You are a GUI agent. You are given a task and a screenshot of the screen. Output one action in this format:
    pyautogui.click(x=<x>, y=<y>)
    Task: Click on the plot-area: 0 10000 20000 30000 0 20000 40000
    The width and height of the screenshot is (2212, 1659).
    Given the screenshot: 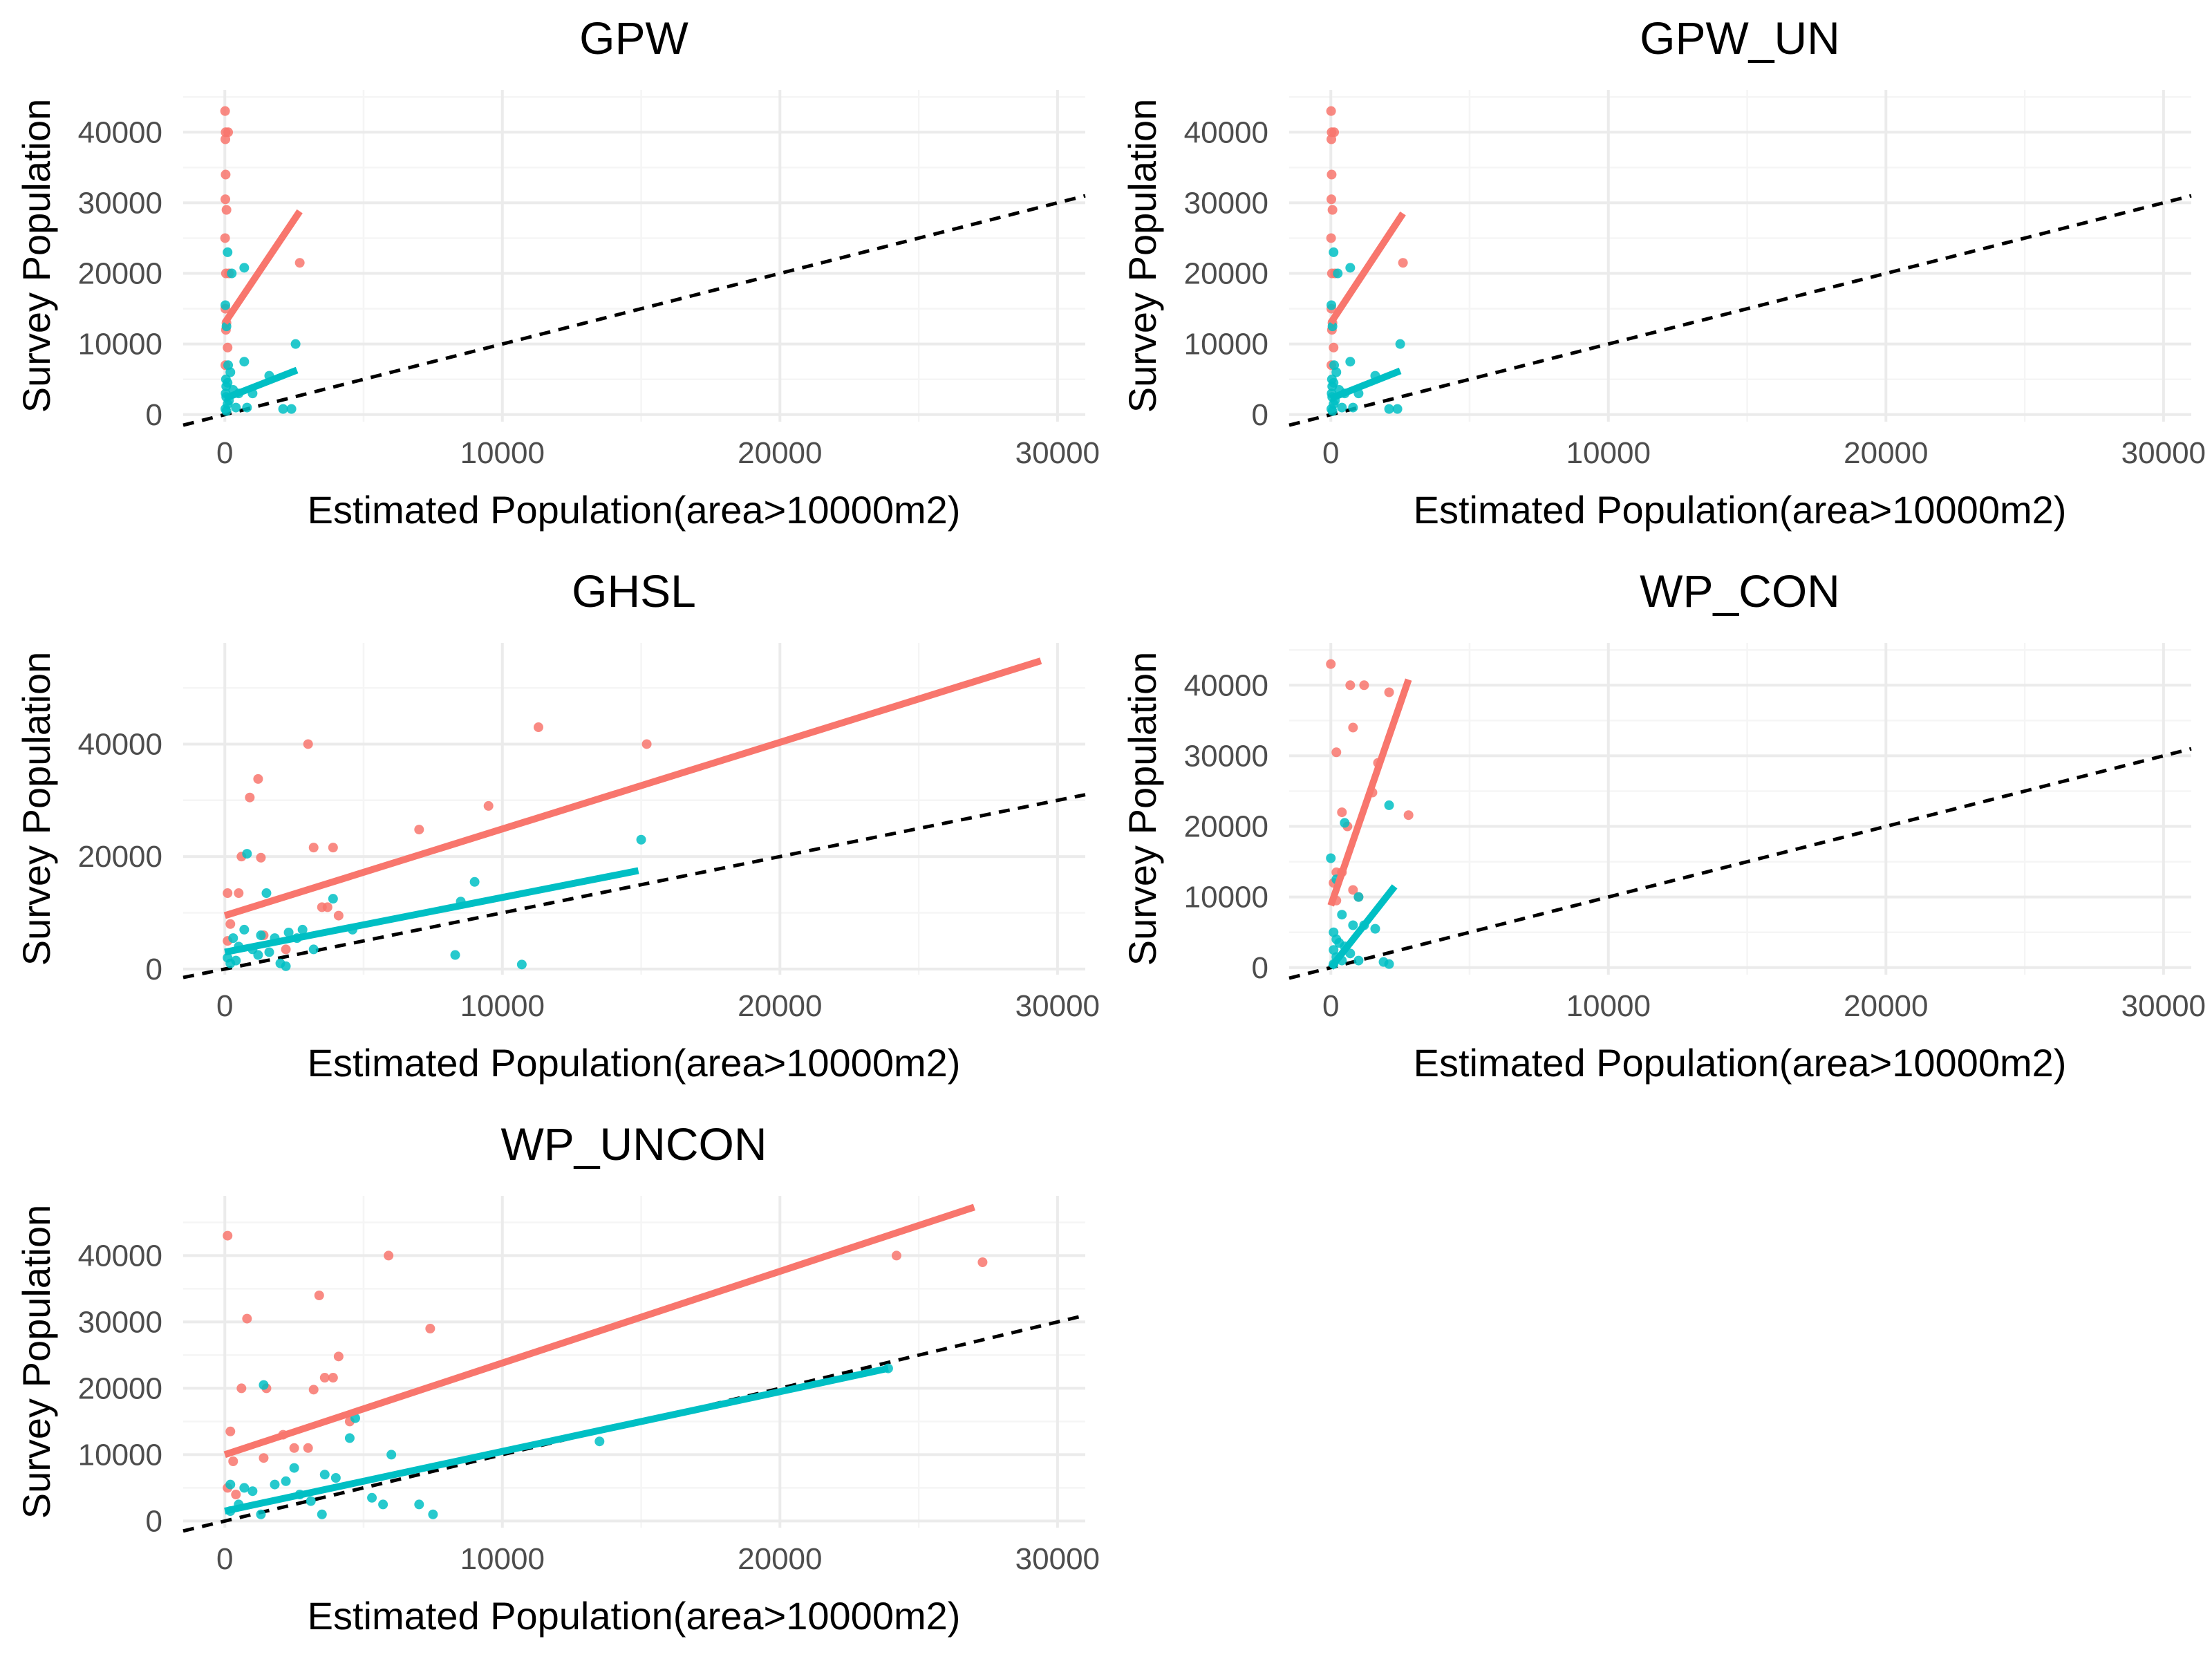 What is the action you would take?
    pyautogui.click(x=589, y=833)
    